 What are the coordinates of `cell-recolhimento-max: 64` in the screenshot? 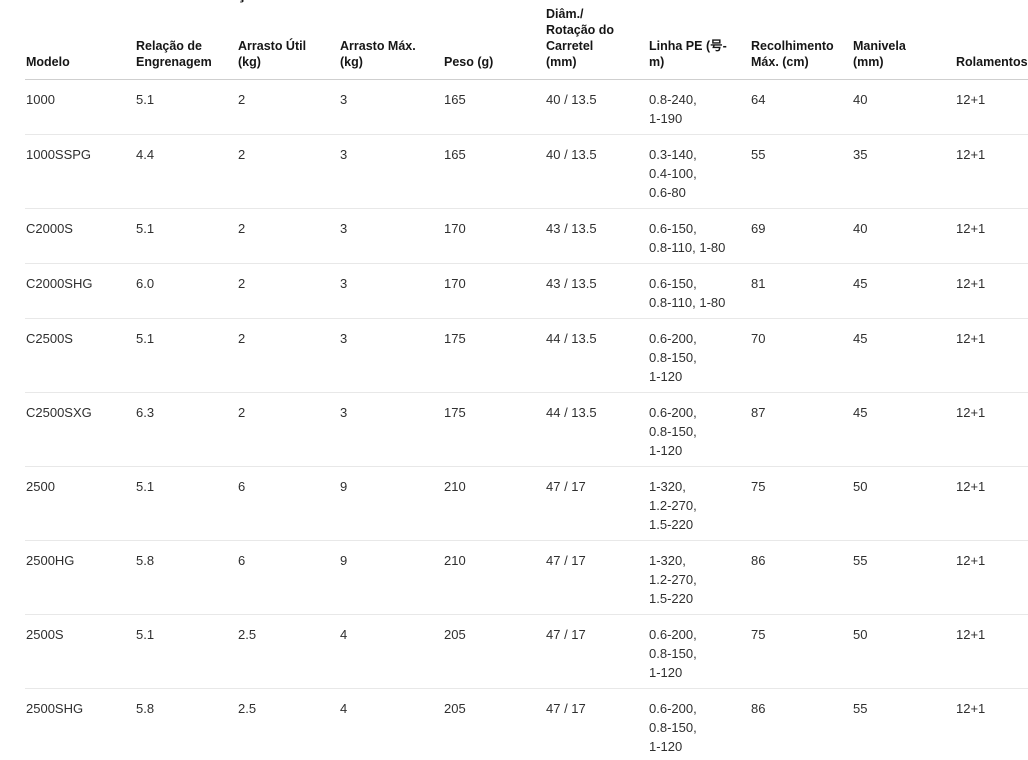 It's located at (801, 107).